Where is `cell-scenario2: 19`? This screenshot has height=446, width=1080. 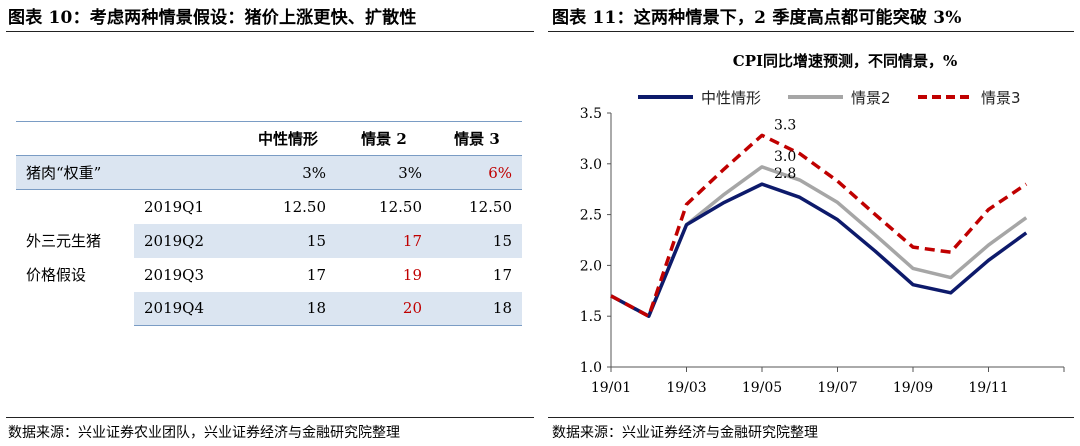 cell-scenario2: 19 is located at coordinates (412, 274).